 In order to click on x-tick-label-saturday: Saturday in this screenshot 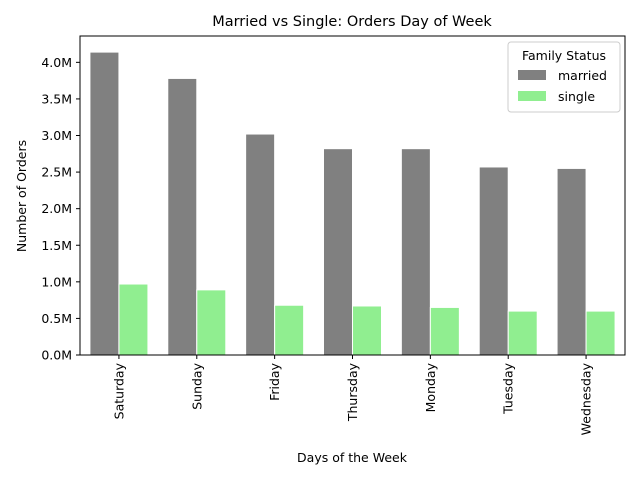, I will do `click(118, 390)`.